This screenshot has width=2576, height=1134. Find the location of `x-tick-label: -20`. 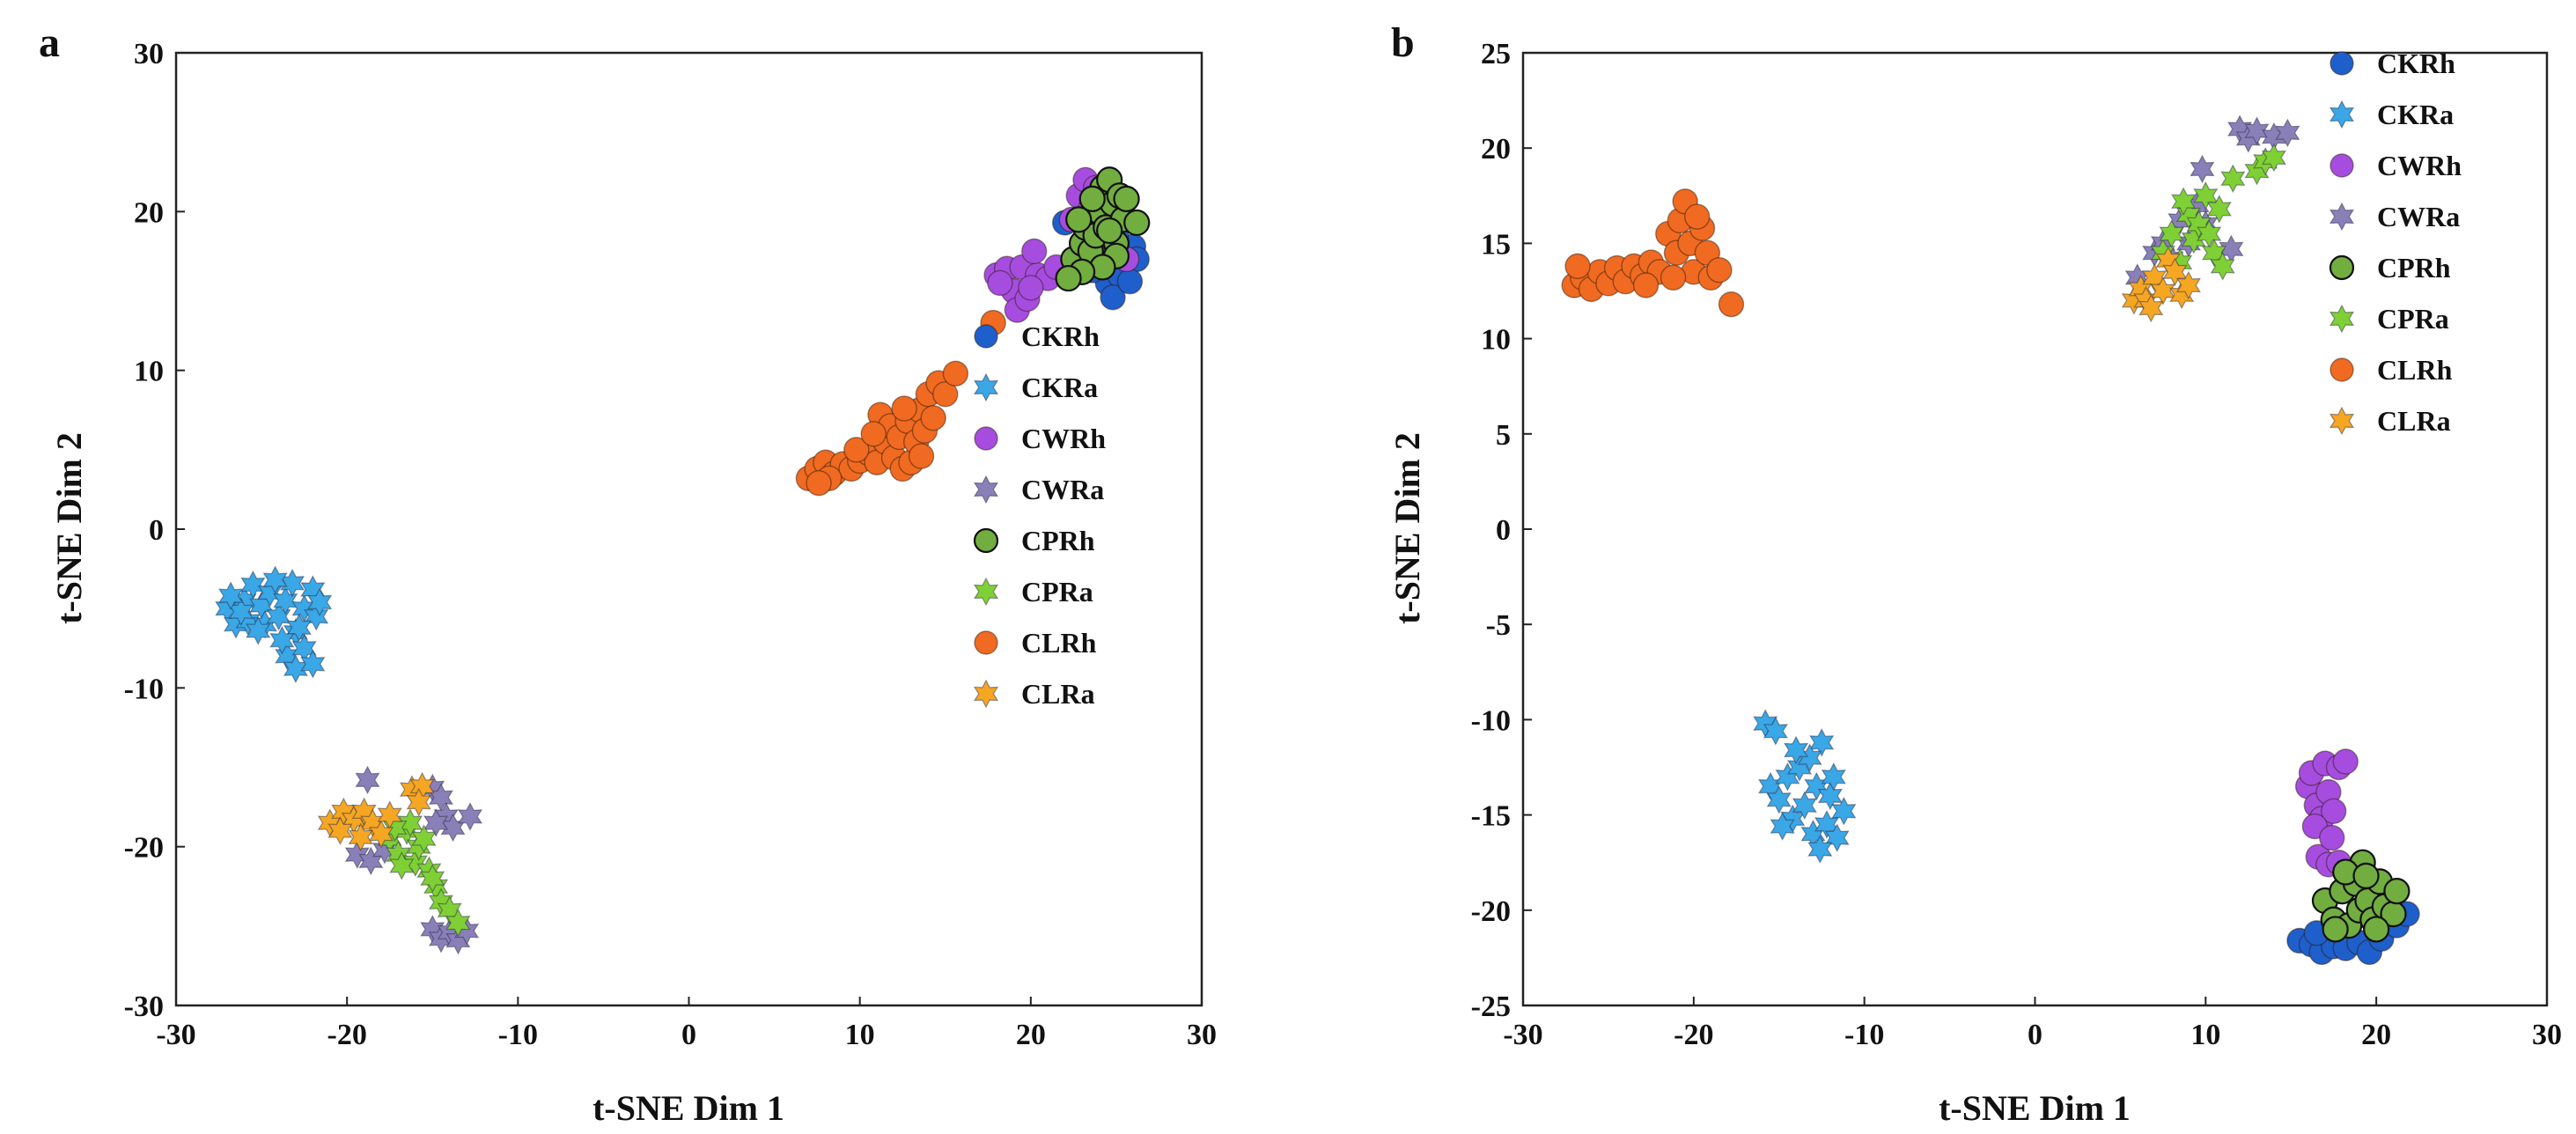

x-tick-label: -20 is located at coordinates (1694, 1035).